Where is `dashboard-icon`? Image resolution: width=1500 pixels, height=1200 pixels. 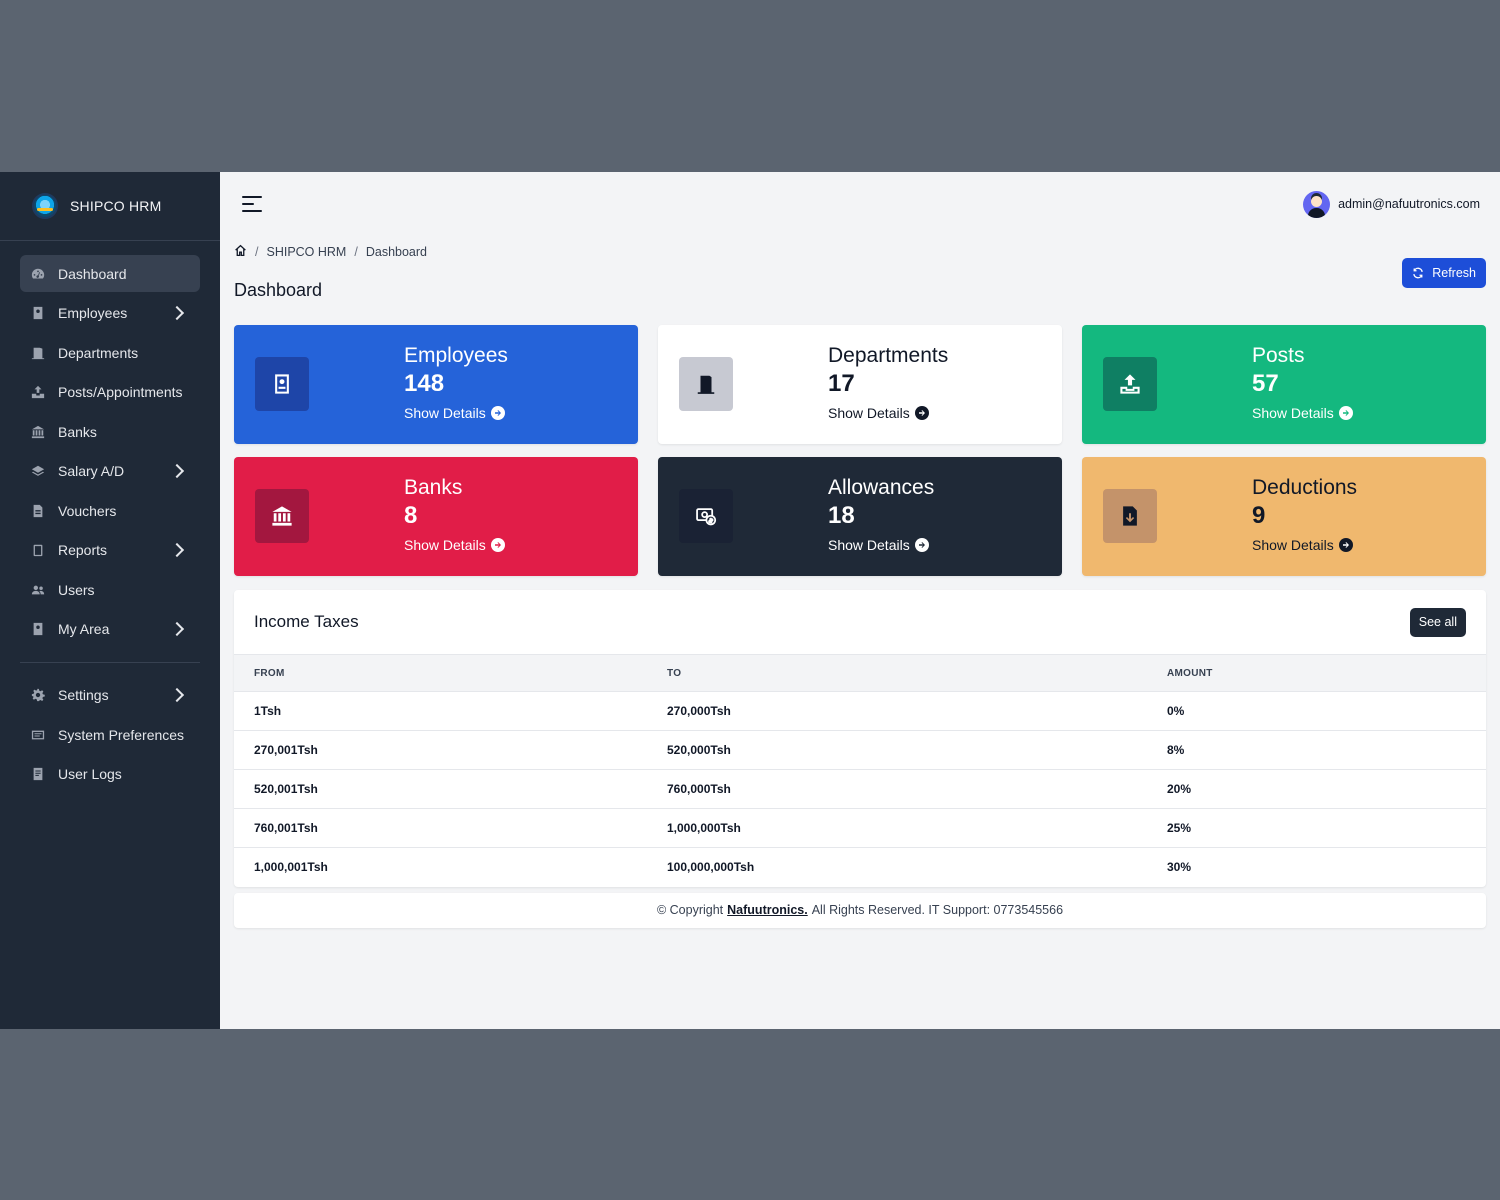
dashboard-icon is located at coordinates (38, 274).